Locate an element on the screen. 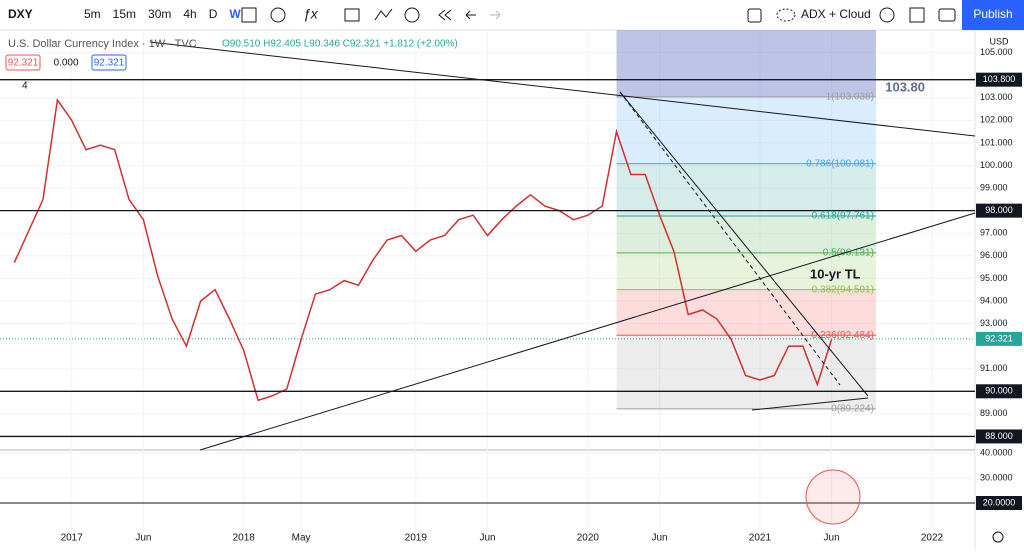  legend-title: U.S. Dollar Currency Index · 1W · TVC is located at coordinates (102, 44).